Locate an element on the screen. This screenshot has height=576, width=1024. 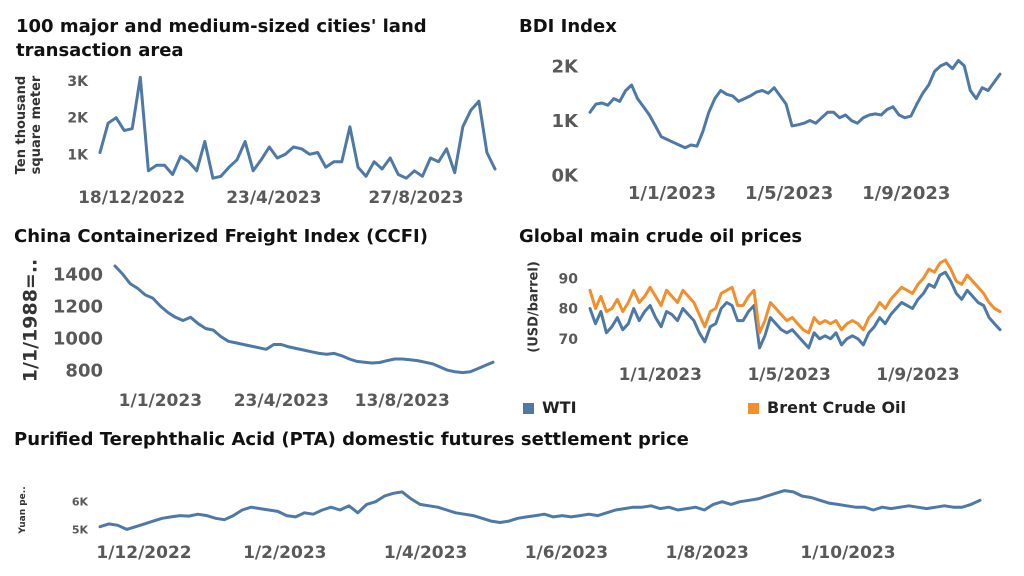
legend-brent-swatch is located at coordinates (753, 408).